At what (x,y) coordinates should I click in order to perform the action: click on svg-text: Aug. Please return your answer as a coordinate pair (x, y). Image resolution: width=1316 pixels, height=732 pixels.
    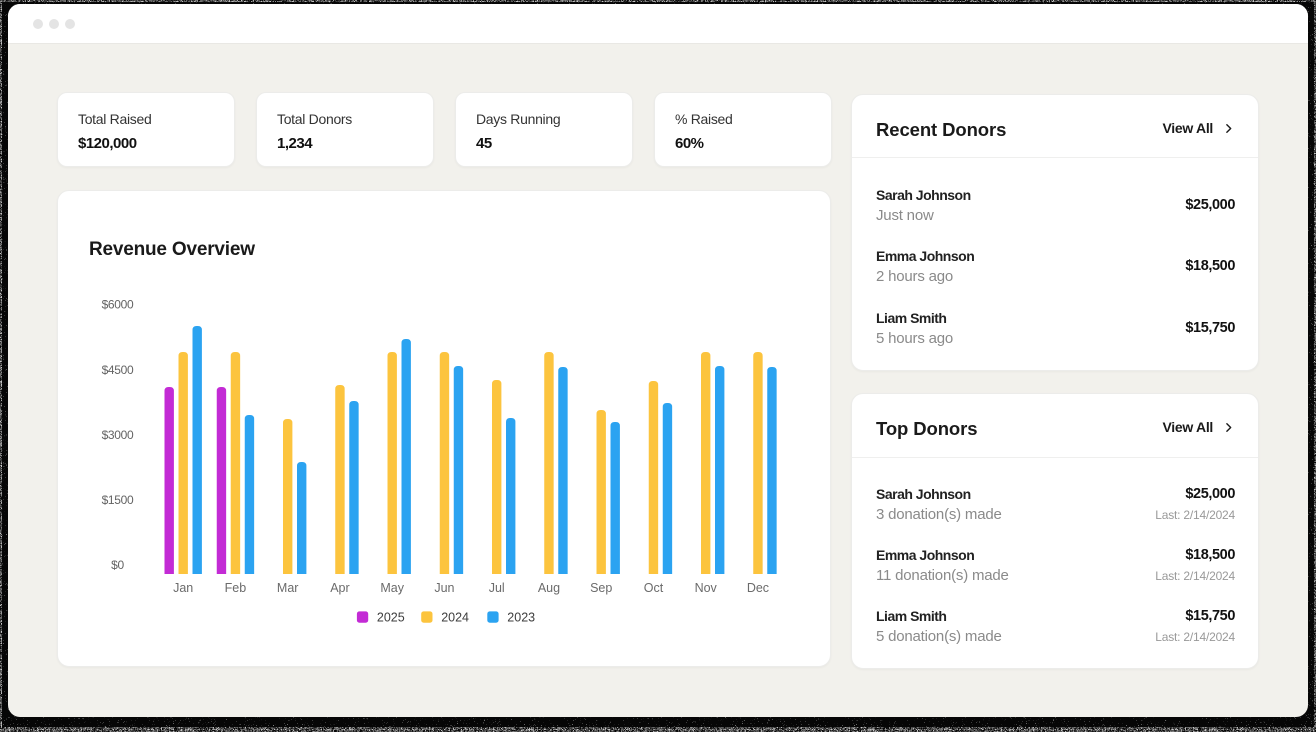
    Looking at the image, I should click on (549, 588).